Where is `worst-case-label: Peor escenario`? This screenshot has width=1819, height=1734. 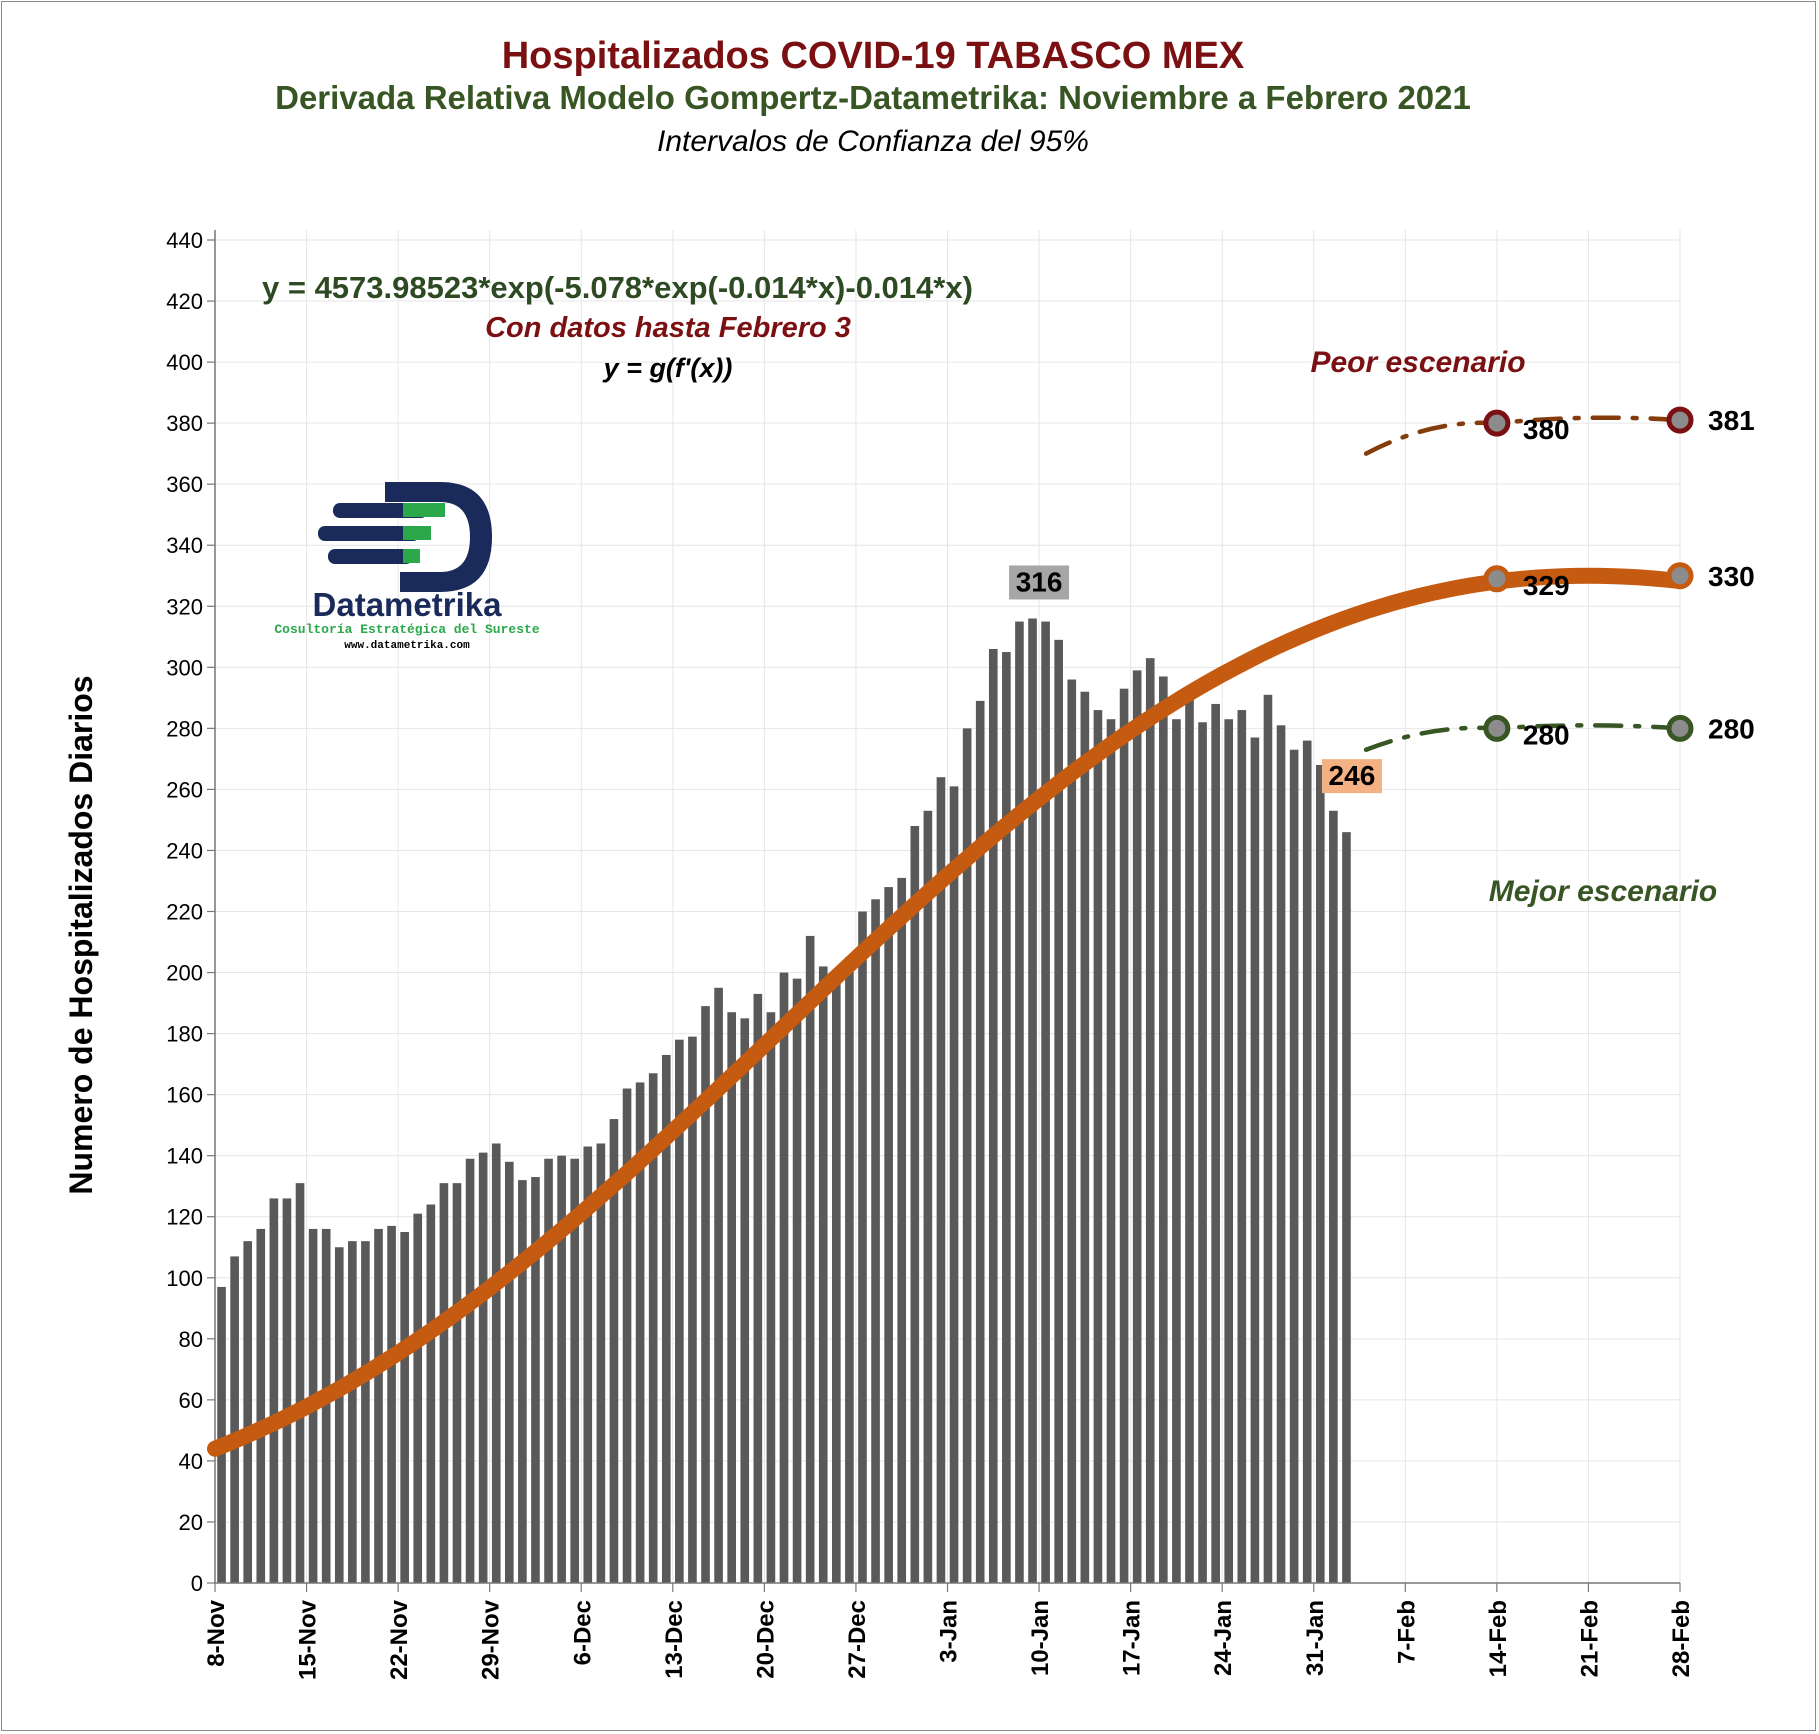 worst-case-label: Peor escenario is located at coordinates (1417, 362).